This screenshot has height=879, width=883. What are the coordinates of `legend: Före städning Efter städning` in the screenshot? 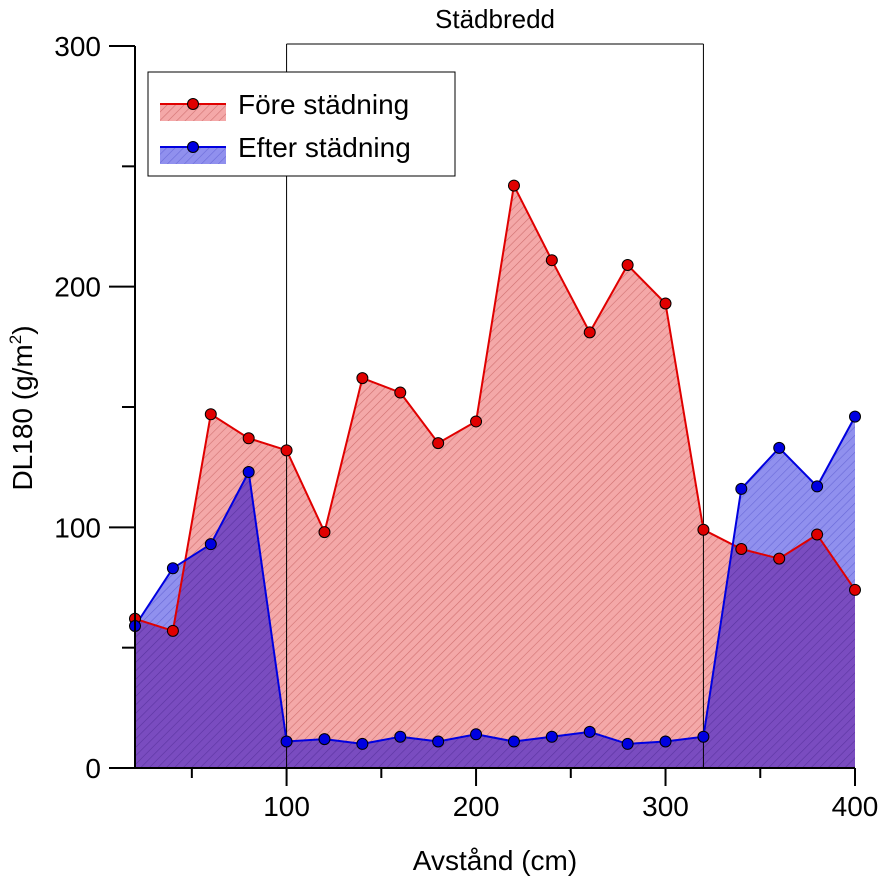 It's located at (301, 124).